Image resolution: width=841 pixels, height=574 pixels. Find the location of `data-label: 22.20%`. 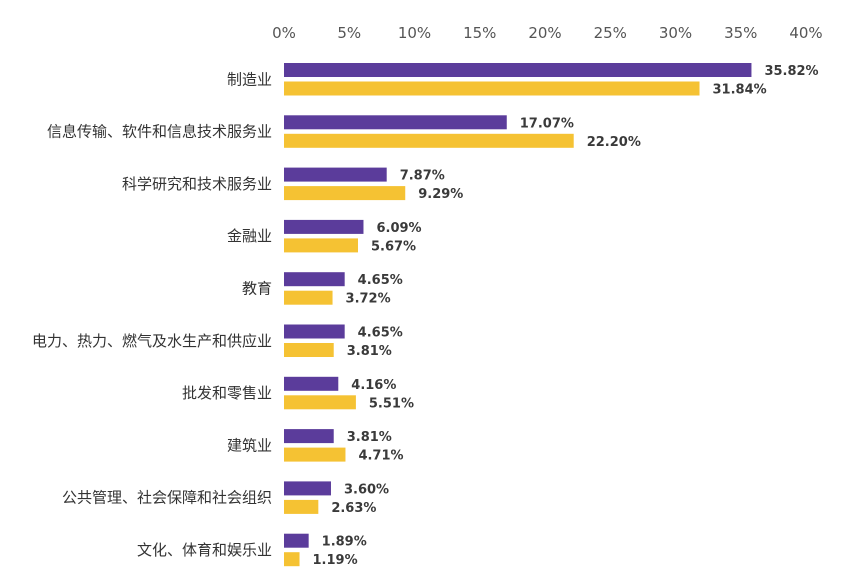

data-label: 22.20% is located at coordinates (614, 142).